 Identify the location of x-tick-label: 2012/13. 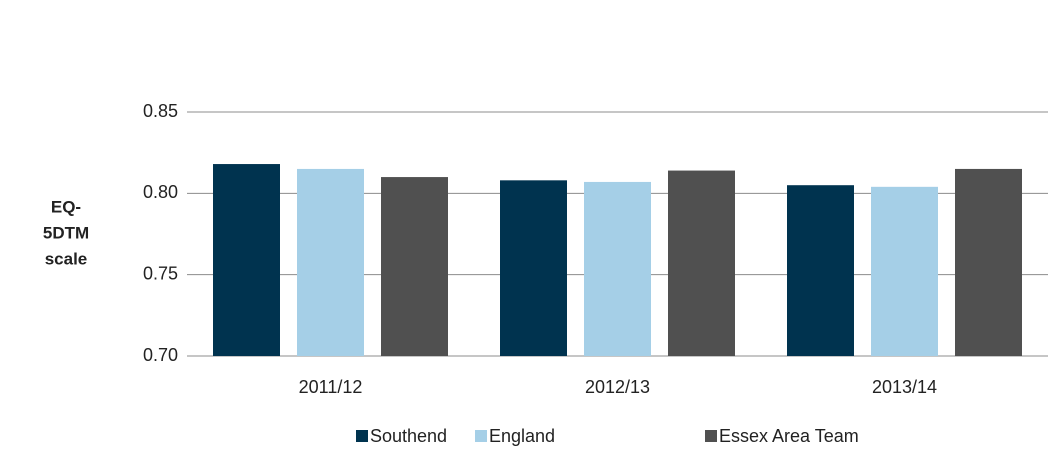
(617, 387).